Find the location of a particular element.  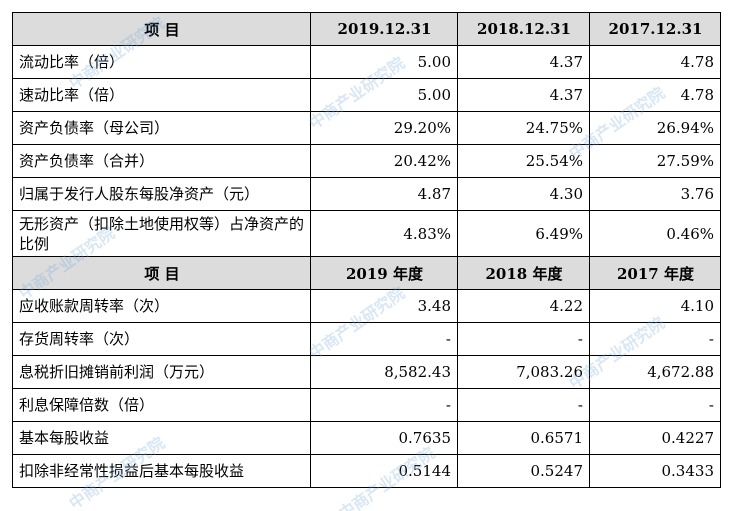

table-row: 速动比率（倍） 5.00 4.37 4.78 is located at coordinates (366, 95).